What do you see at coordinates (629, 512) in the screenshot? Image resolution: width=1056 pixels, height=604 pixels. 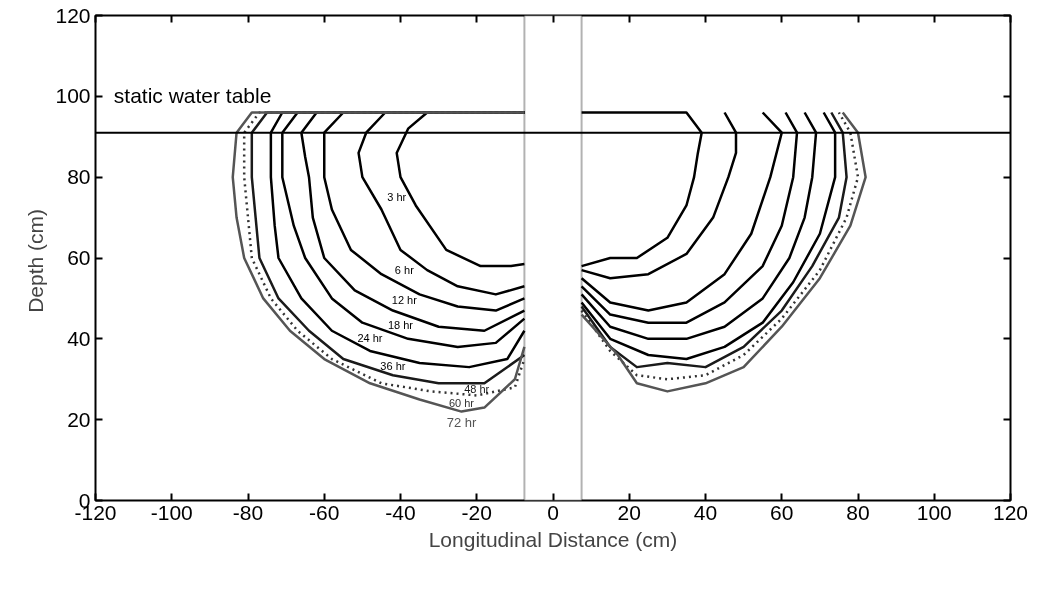 I see `x-tick-label: 20` at bounding box center [629, 512].